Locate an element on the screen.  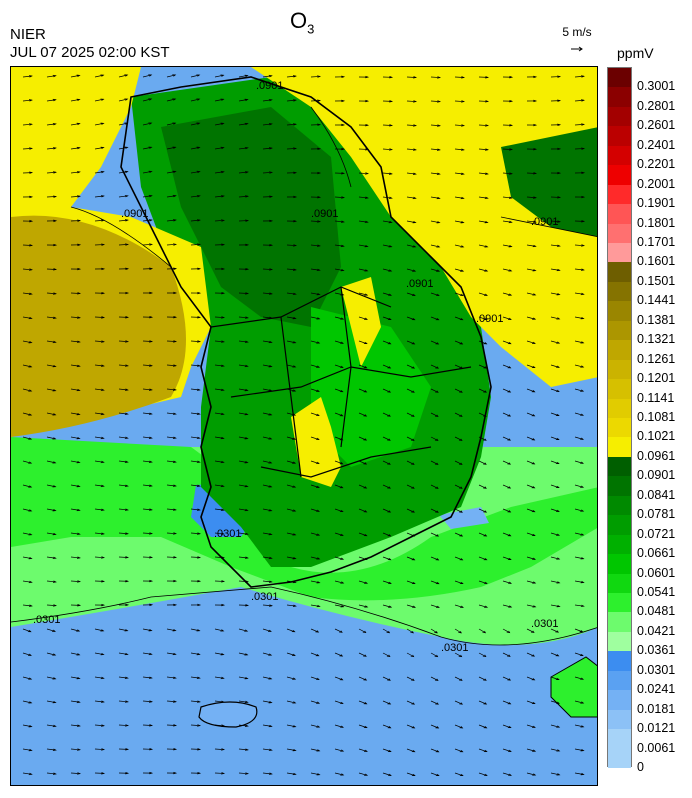
legend-unit: ppmV is located at coordinates (635, 53).